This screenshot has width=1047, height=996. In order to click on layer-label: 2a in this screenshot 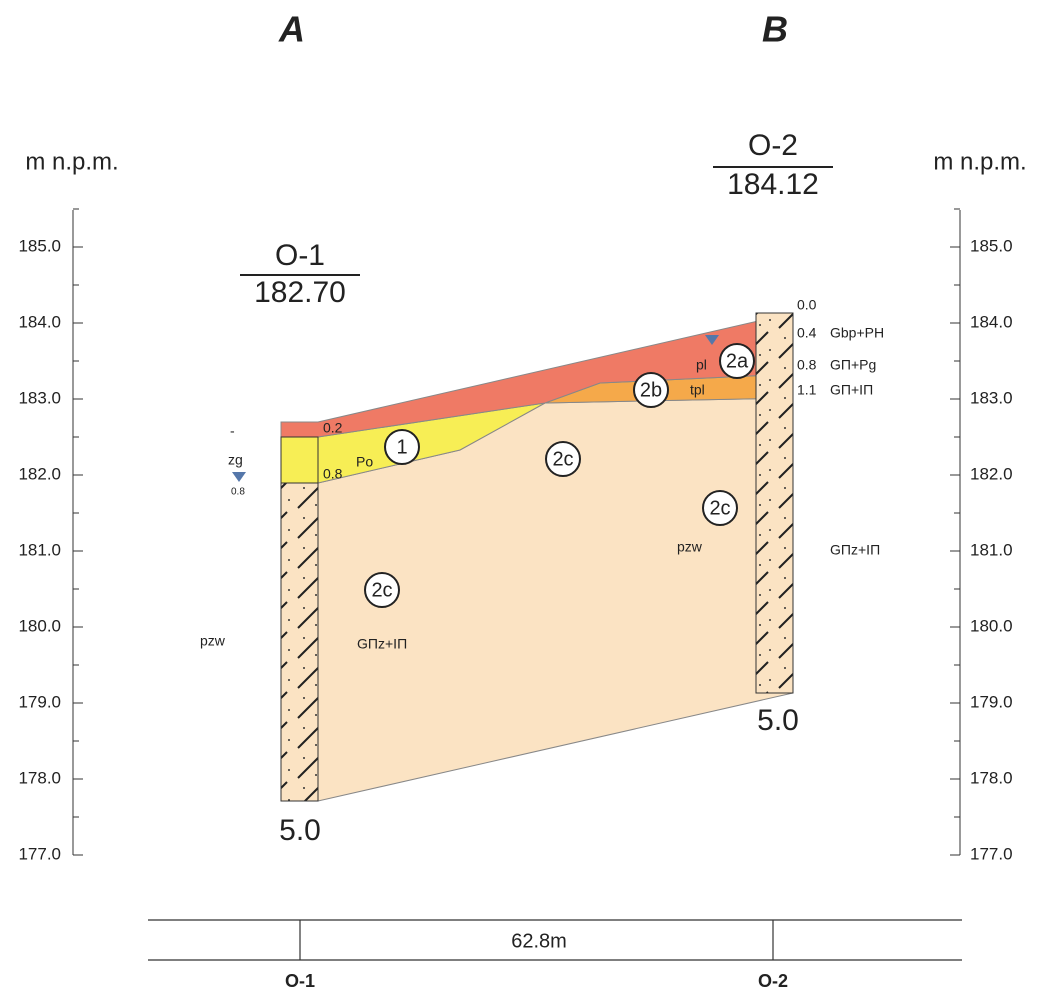, I will do `click(737, 361)`.